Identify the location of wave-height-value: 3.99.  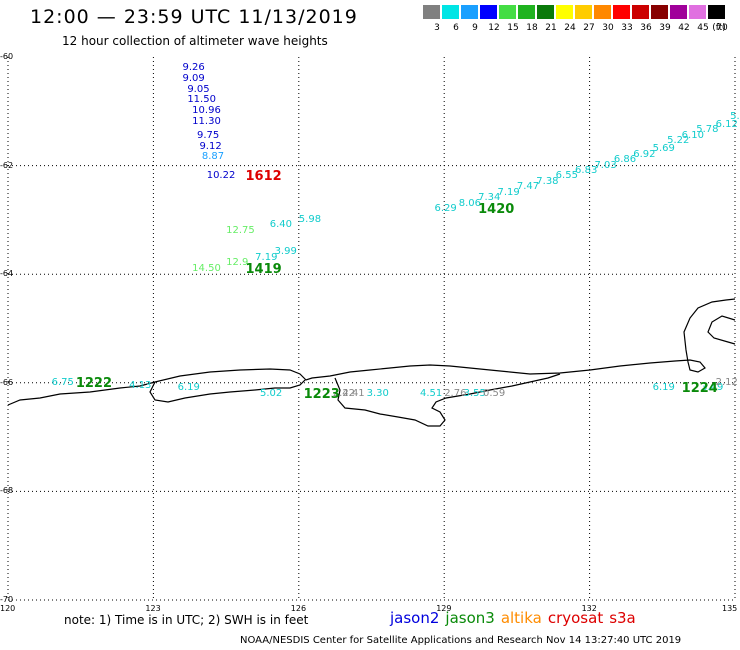
(285, 252).